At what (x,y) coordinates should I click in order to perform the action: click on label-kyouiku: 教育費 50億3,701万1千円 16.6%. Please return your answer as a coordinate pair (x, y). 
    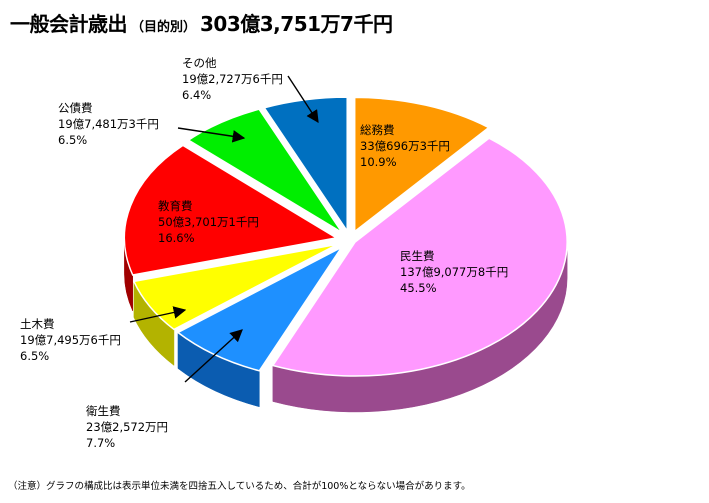
    Looking at the image, I should click on (208, 222).